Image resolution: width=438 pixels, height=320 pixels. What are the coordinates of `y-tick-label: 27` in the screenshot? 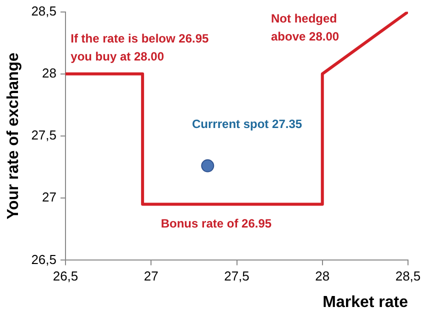 It's located at (49, 197).